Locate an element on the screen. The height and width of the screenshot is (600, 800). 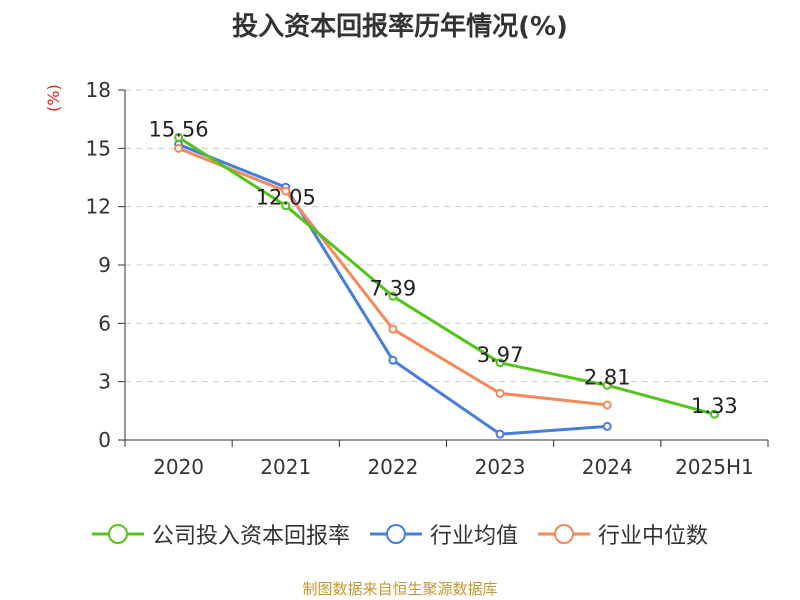
legend-item: 公司投入资本回报率 is located at coordinates (220, 534).